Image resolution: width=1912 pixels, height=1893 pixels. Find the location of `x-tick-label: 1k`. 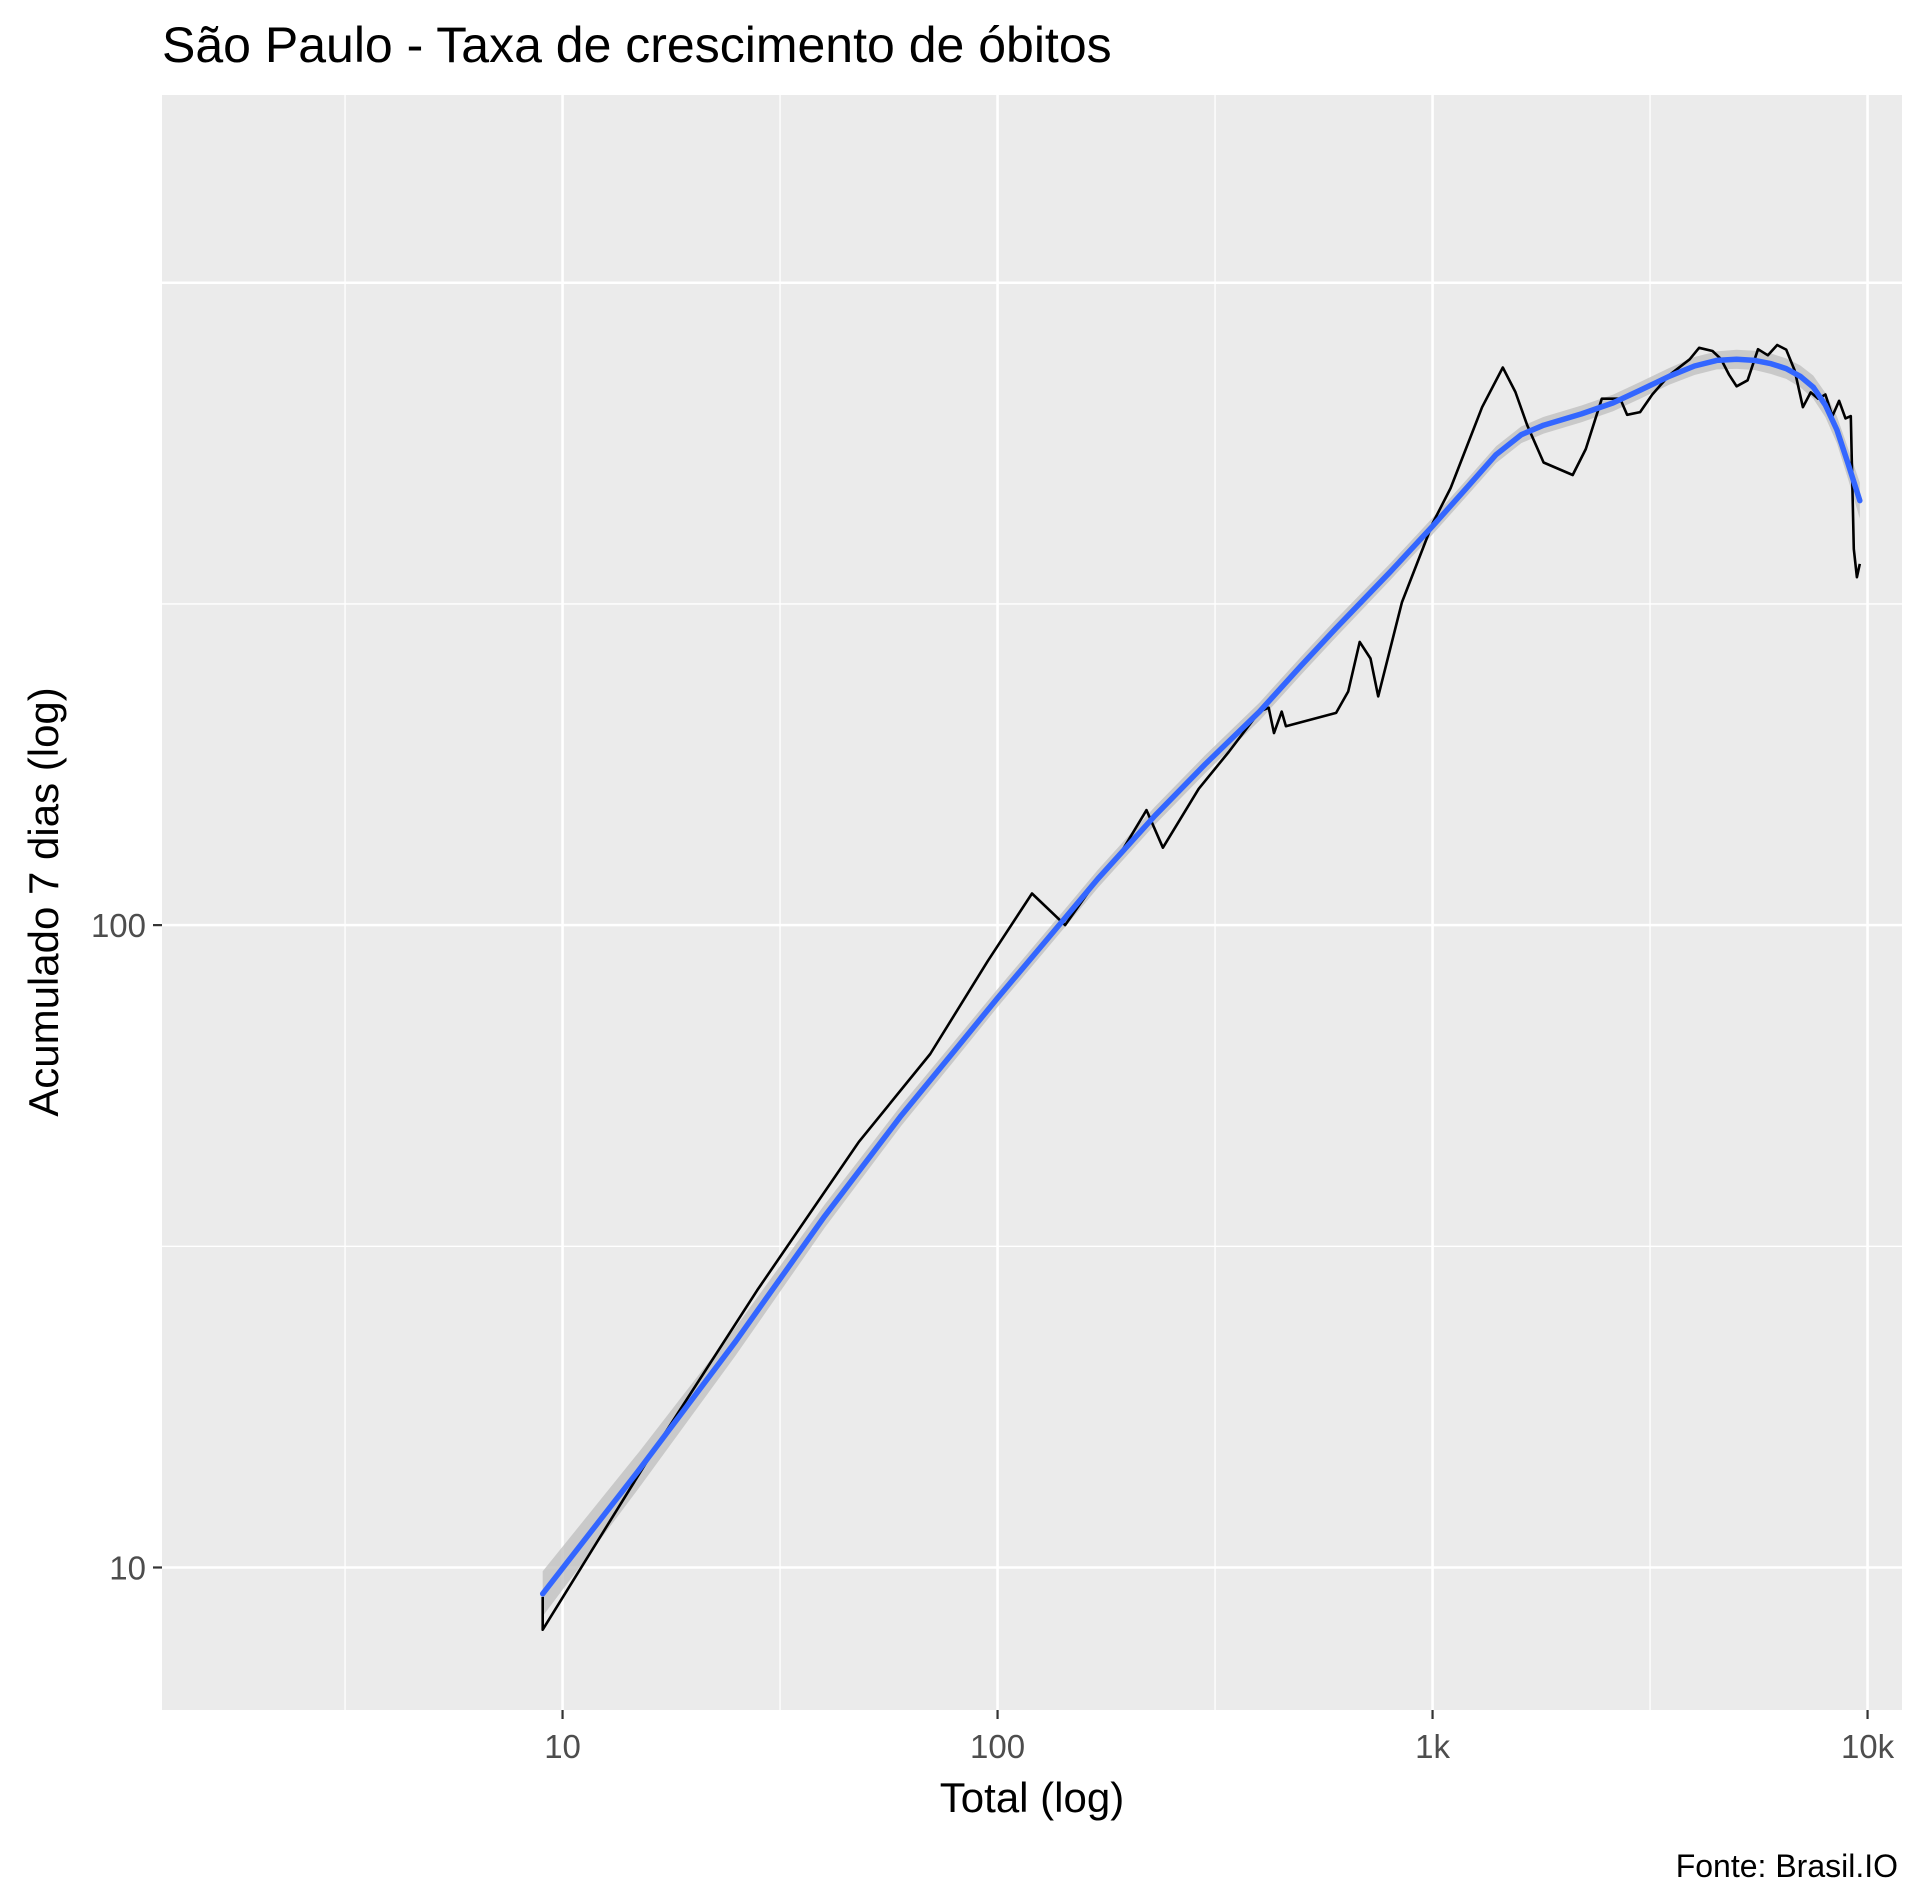

x-tick-label: 1k is located at coordinates (1432, 1746).